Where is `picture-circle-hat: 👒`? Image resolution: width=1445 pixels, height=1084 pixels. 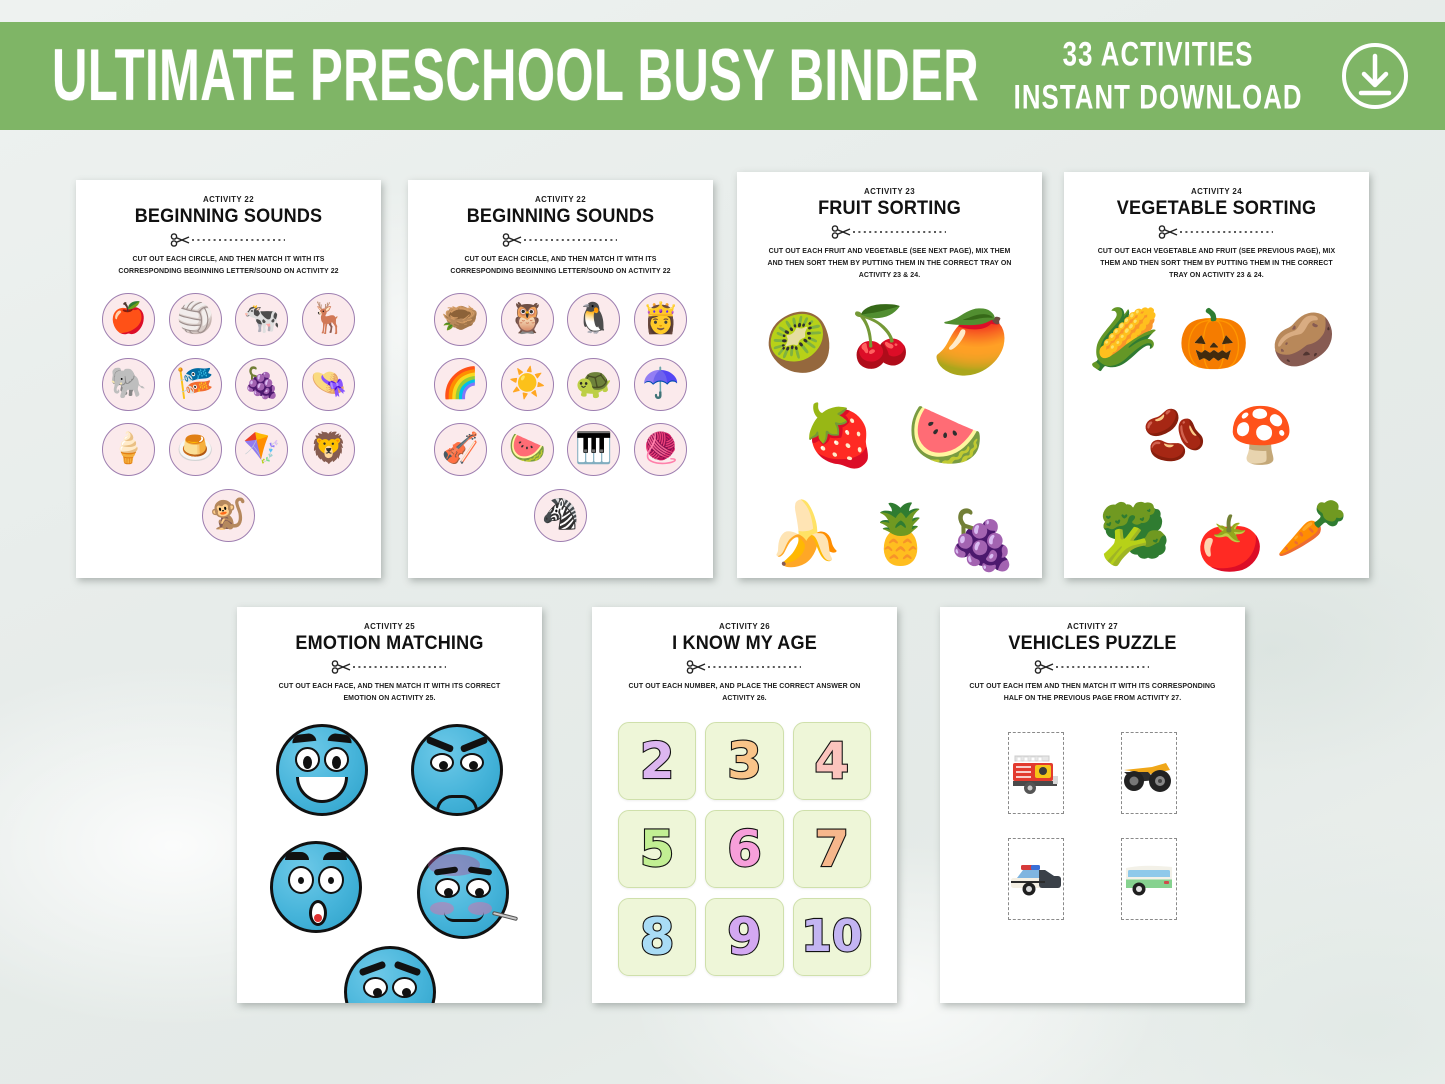
picture-circle-hat: 👒 is located at coordinates (329, 384).